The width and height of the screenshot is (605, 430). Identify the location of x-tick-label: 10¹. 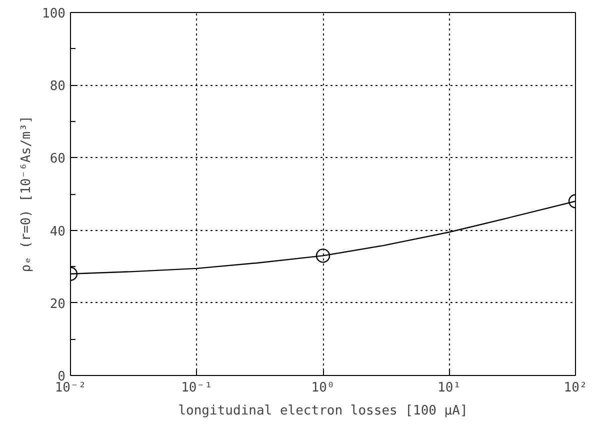
(449, 388).